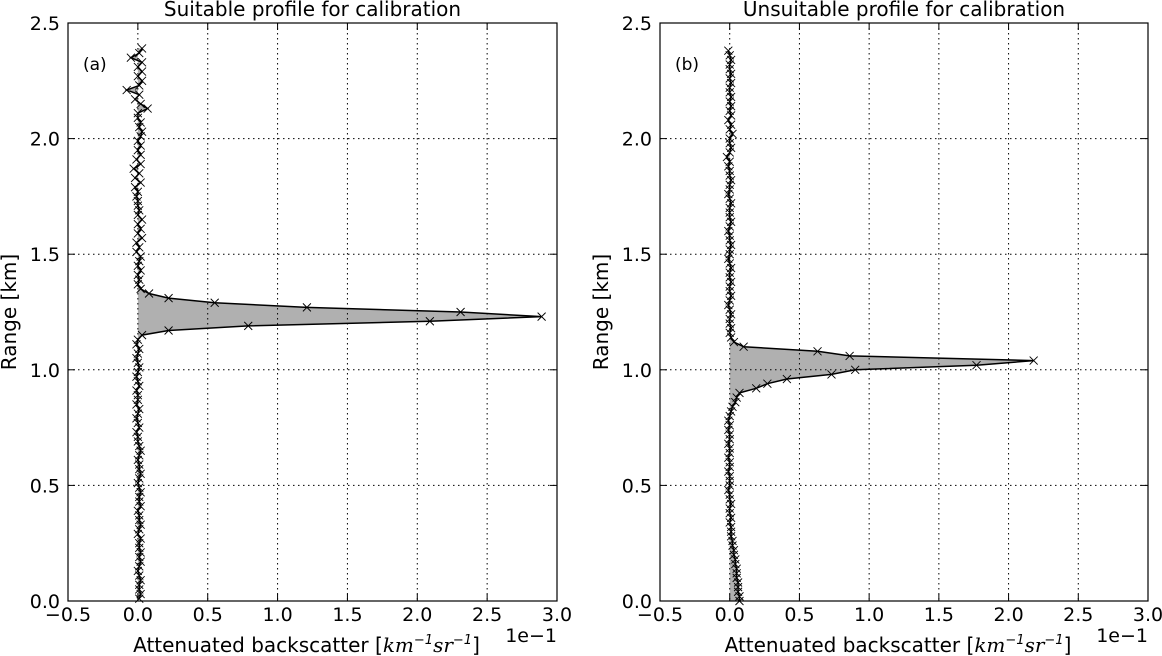 This screenshot has width=1162, height=656. What do you see at coordinates (637, 486) in the screenshot?
I see `y-tick-label: 0.5` at bounding box center [637, 486].